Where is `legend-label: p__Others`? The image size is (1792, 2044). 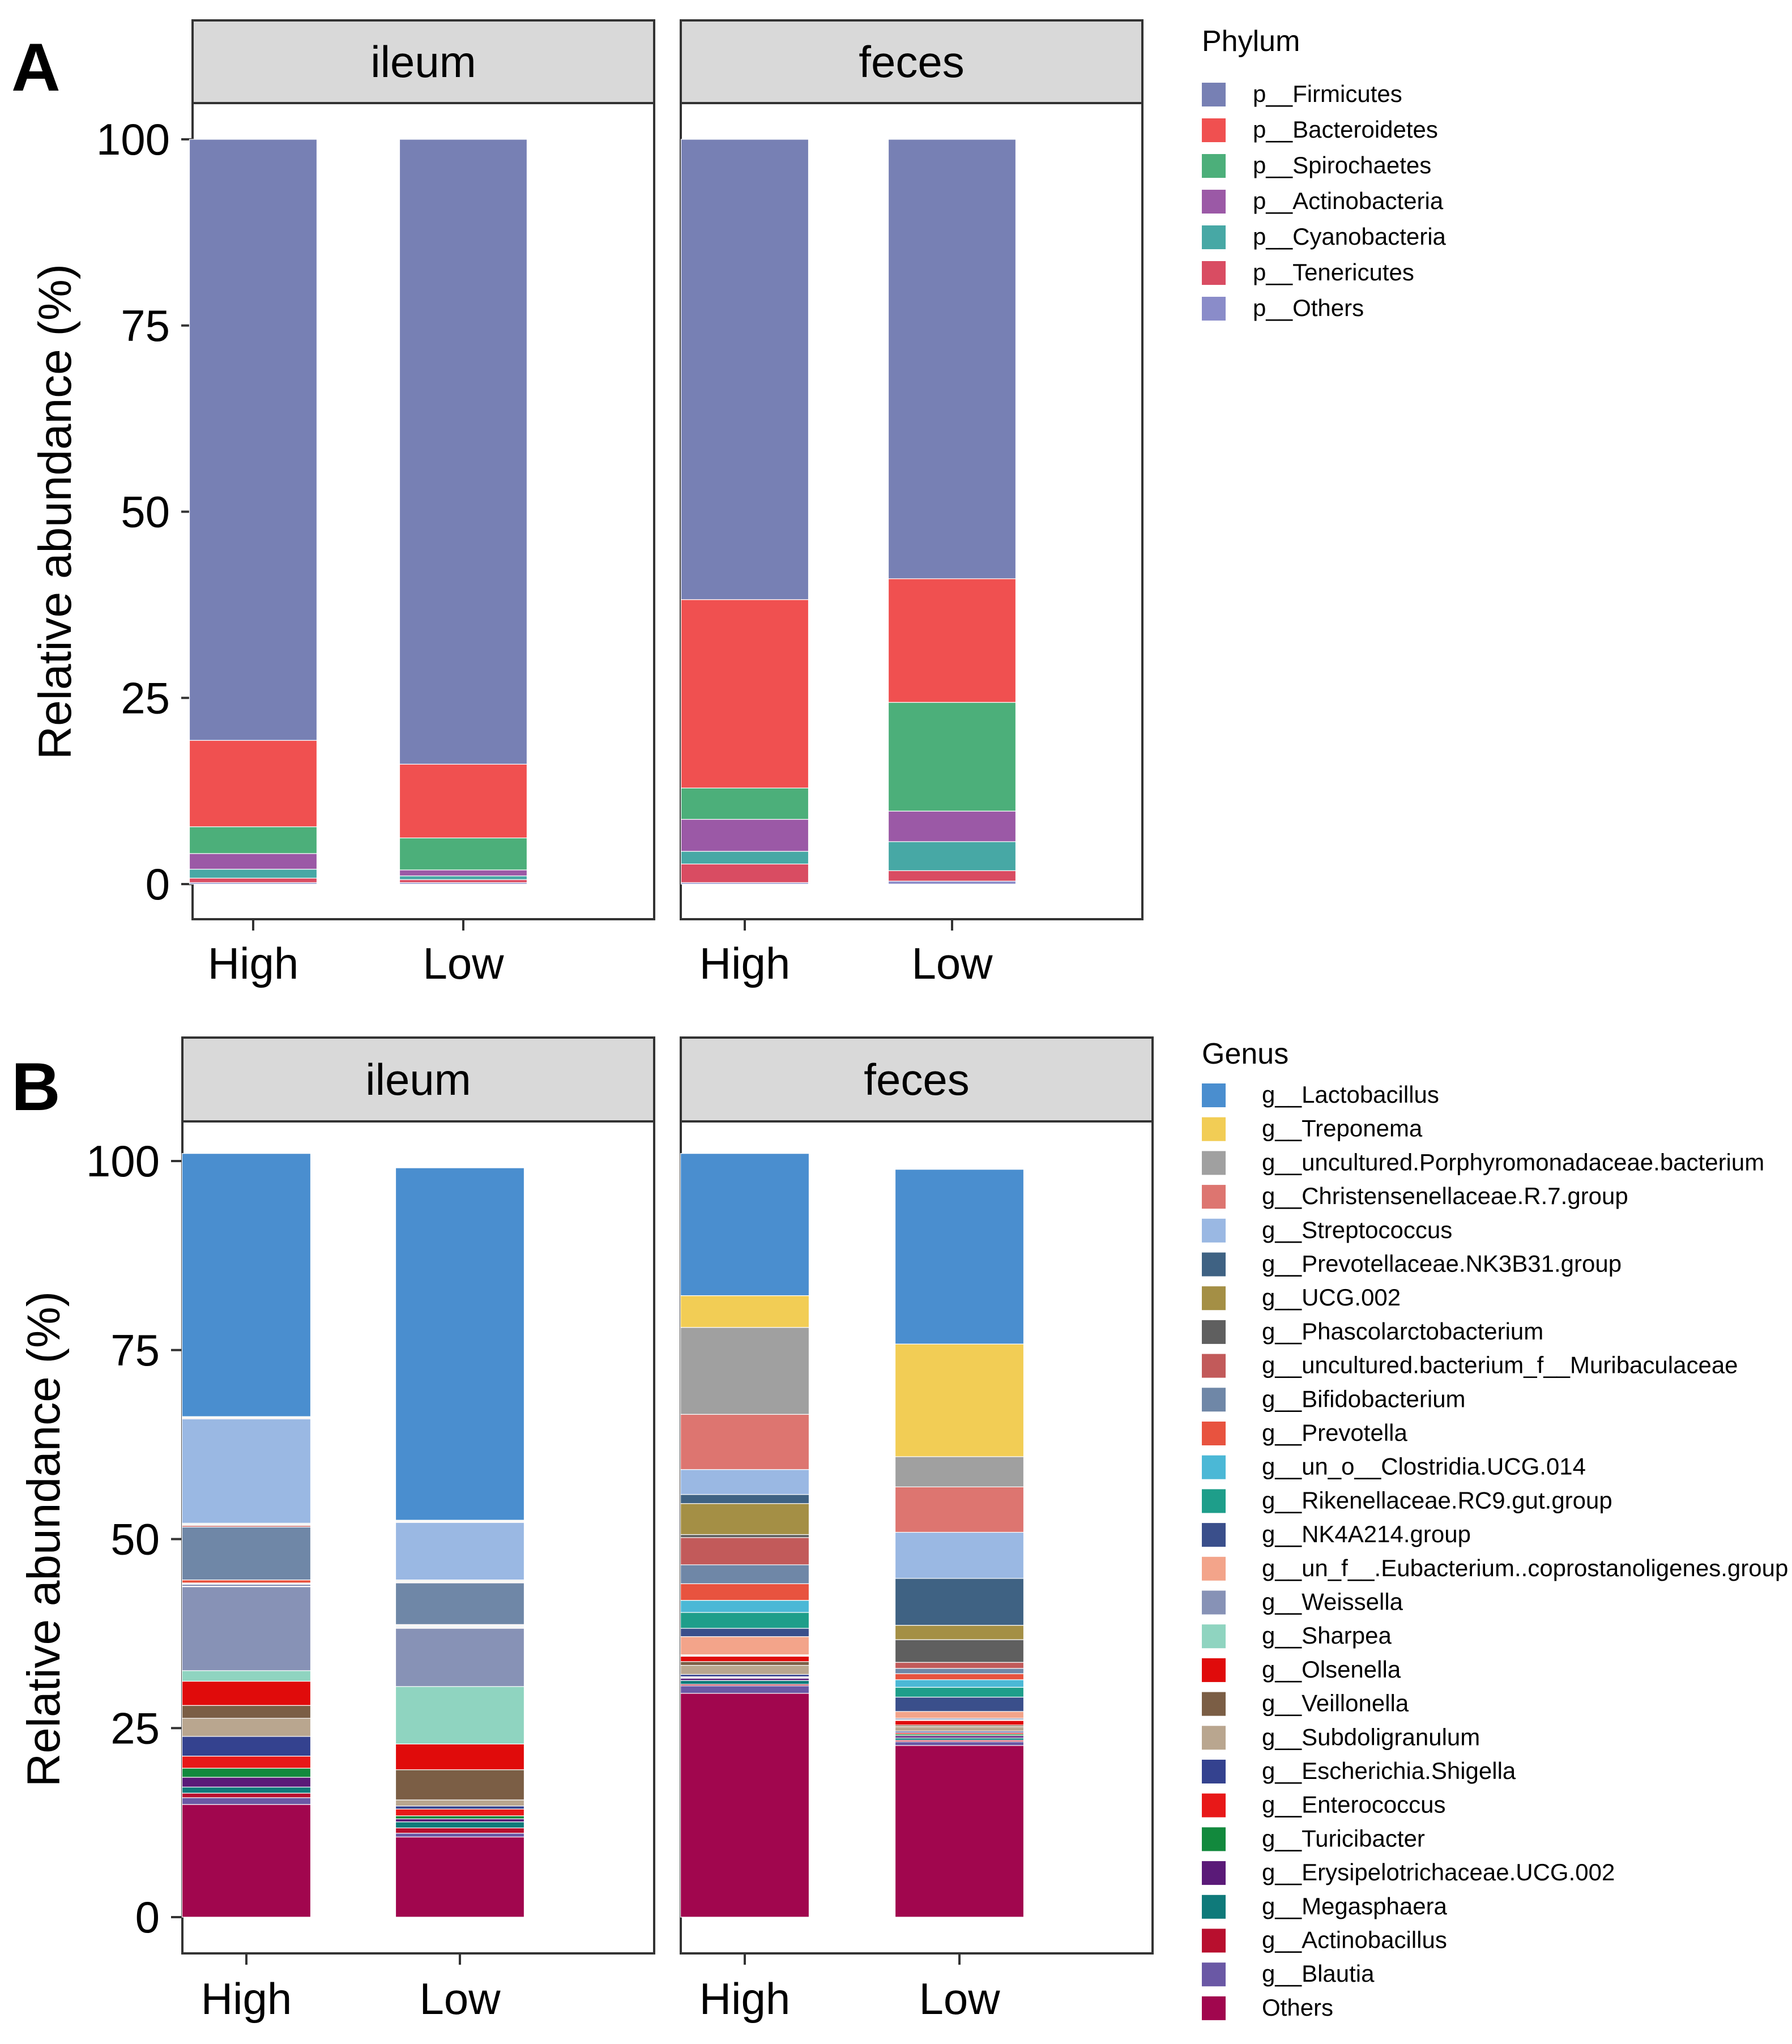 legend-label: p__Others is located at coordinates (1308, 308).